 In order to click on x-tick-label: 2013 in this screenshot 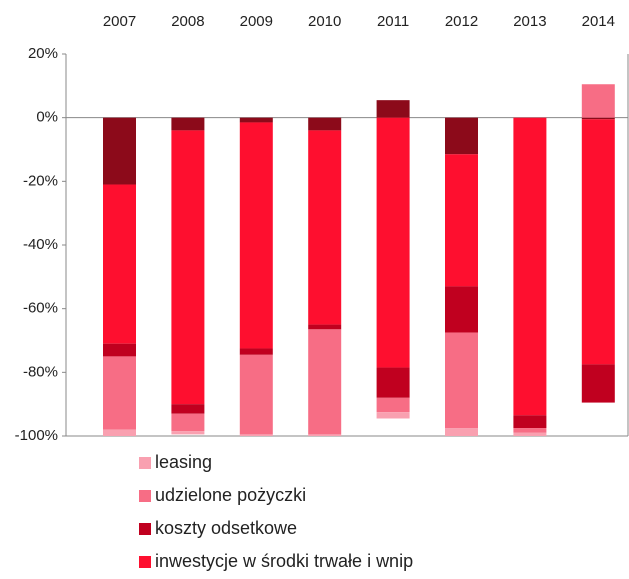, I will do `click(529, 21)`.